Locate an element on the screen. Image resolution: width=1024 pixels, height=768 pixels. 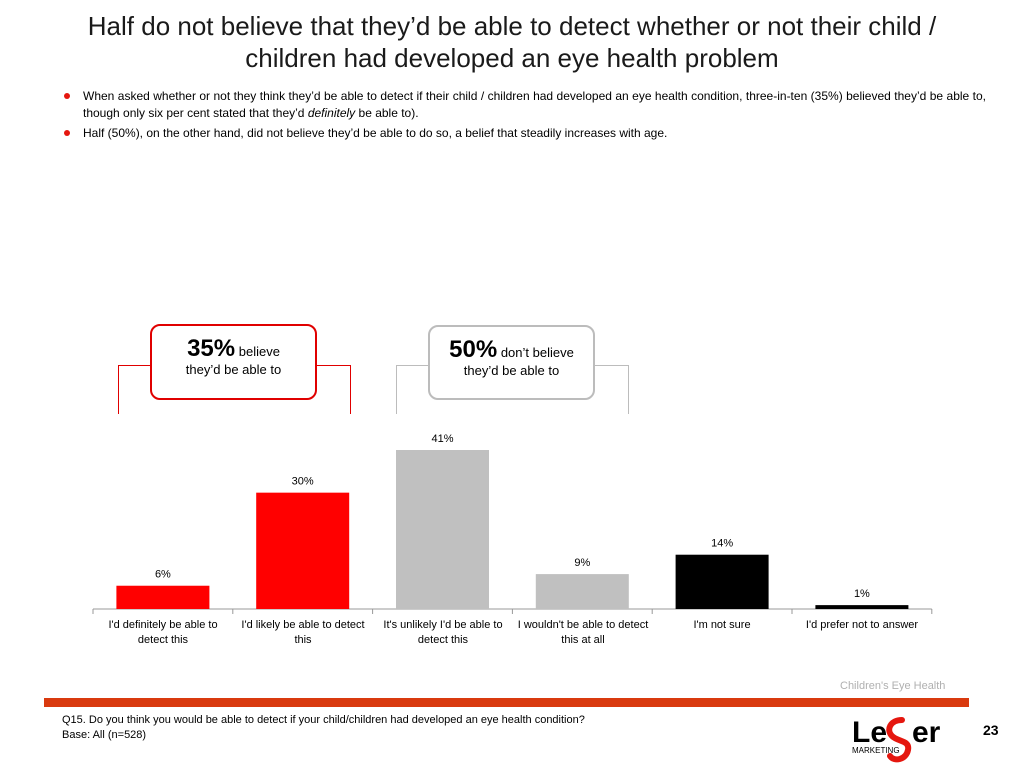
category-label: It's unlikely I'd be able to detect this is located at coordinates (443, 632).